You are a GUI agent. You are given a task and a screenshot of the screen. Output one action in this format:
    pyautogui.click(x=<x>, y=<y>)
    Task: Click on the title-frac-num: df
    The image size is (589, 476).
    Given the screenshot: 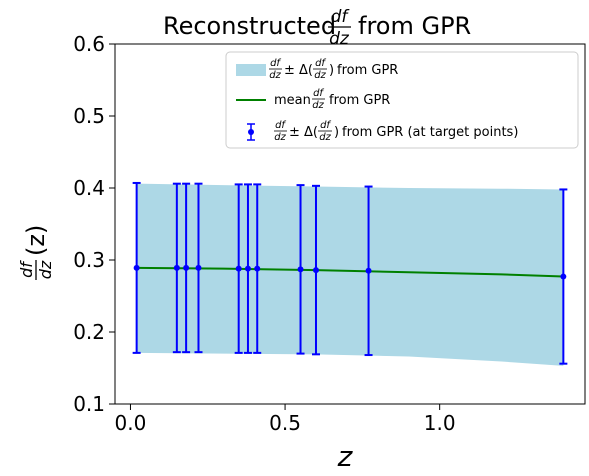 What is the action you would take?
    pyautogui.click(x=341, y=17)
    